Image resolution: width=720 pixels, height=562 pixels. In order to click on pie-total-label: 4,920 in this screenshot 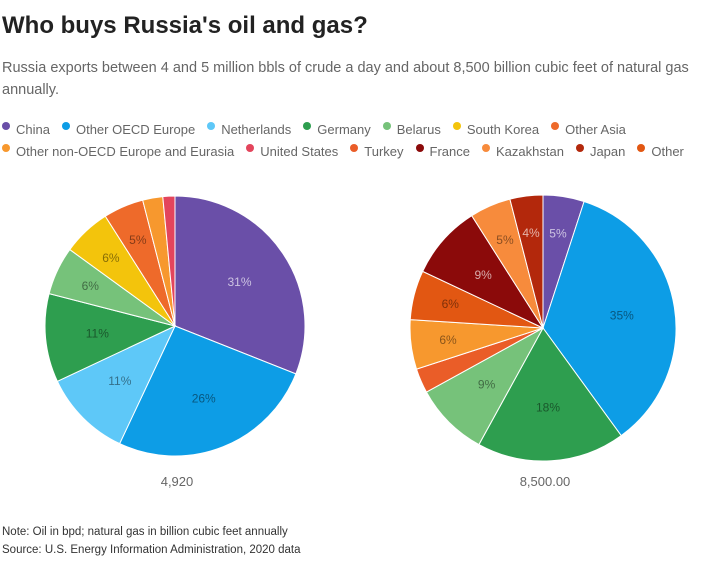, I will do `click(177, 481)`.